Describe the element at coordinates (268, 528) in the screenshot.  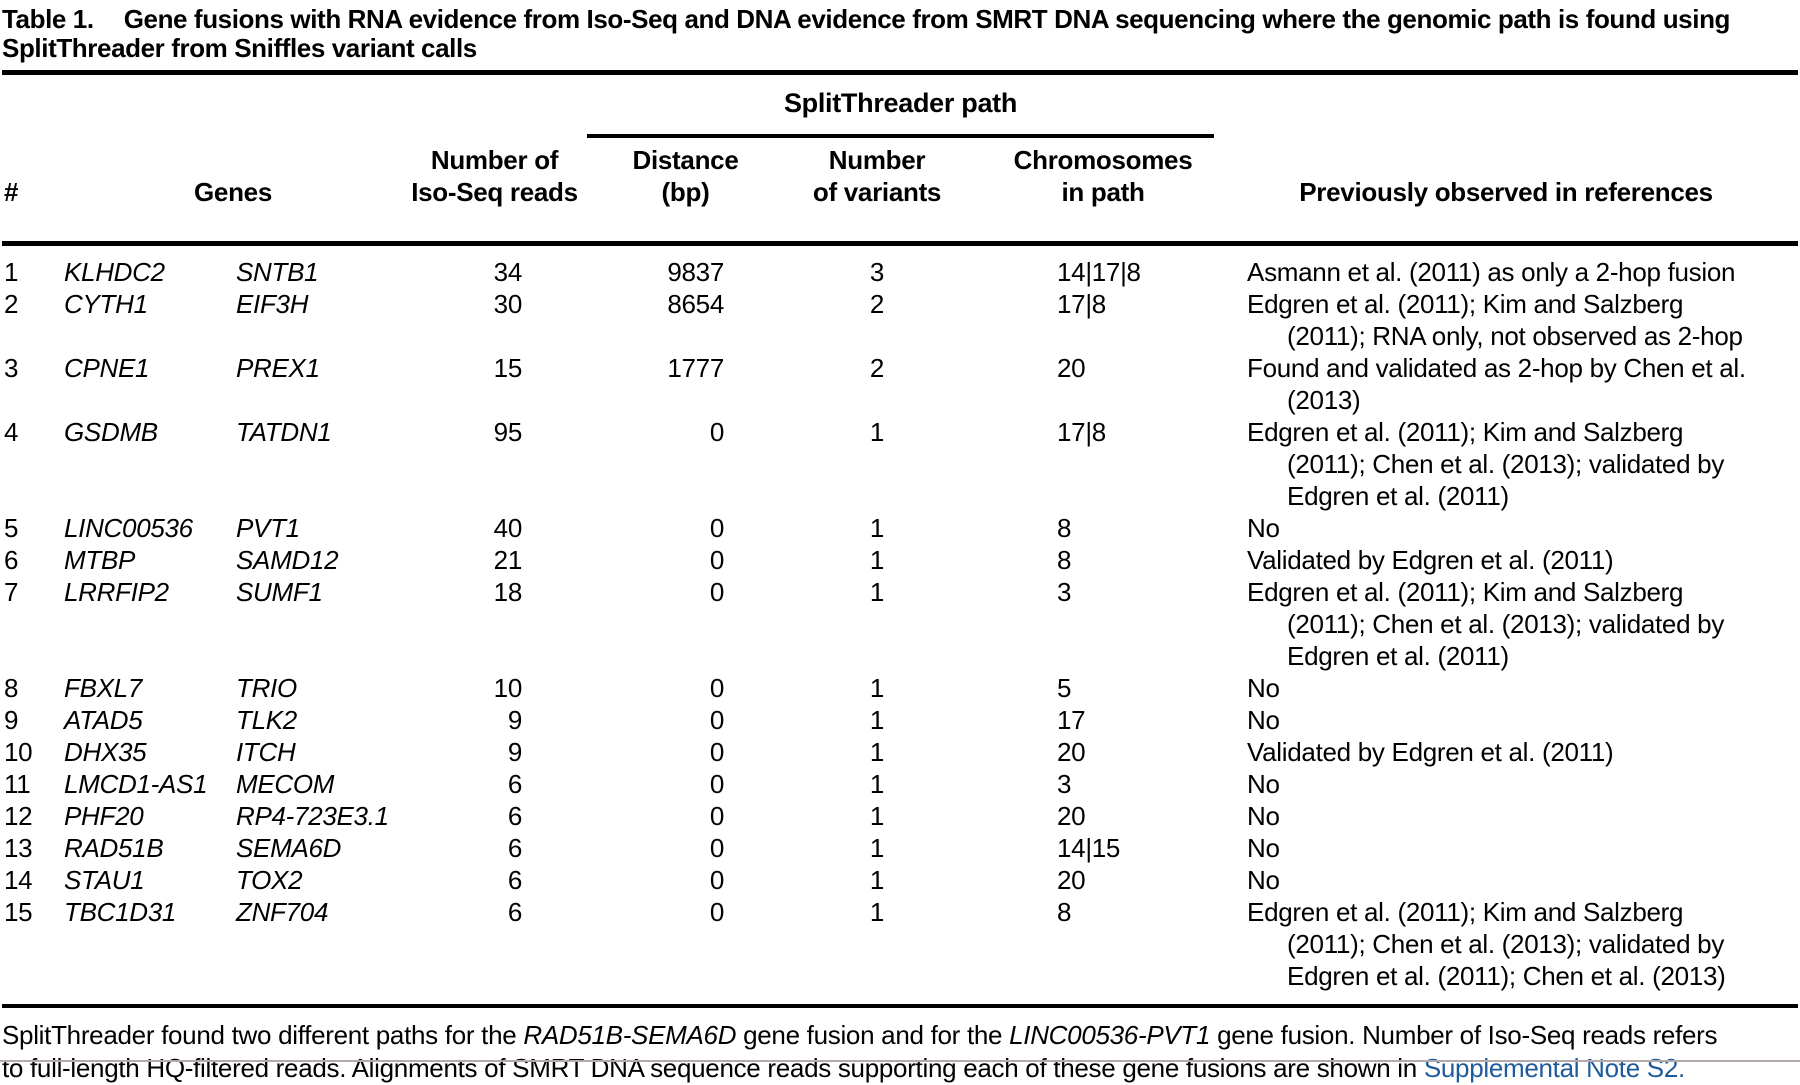
I see `gene-2: PVT1` at that location.